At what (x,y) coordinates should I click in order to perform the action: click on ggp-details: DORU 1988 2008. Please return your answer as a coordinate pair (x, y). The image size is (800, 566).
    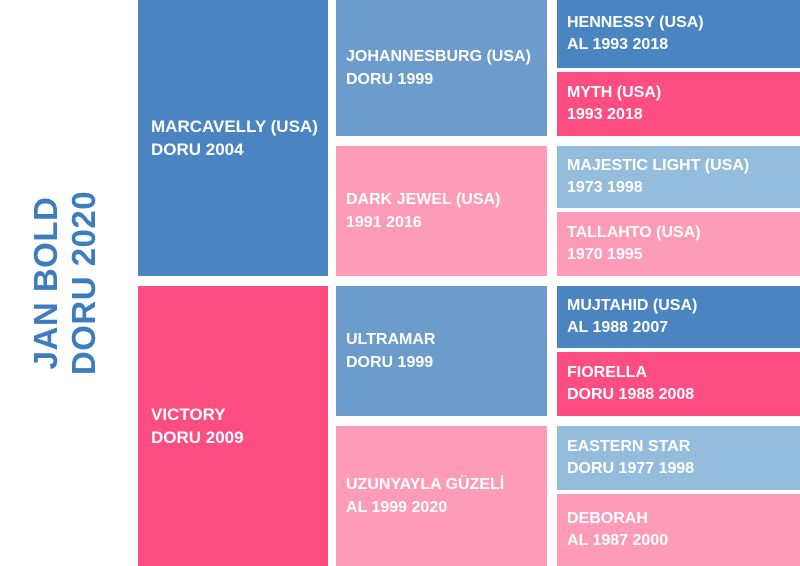
    Looking at the image, I should click on (631, 394).